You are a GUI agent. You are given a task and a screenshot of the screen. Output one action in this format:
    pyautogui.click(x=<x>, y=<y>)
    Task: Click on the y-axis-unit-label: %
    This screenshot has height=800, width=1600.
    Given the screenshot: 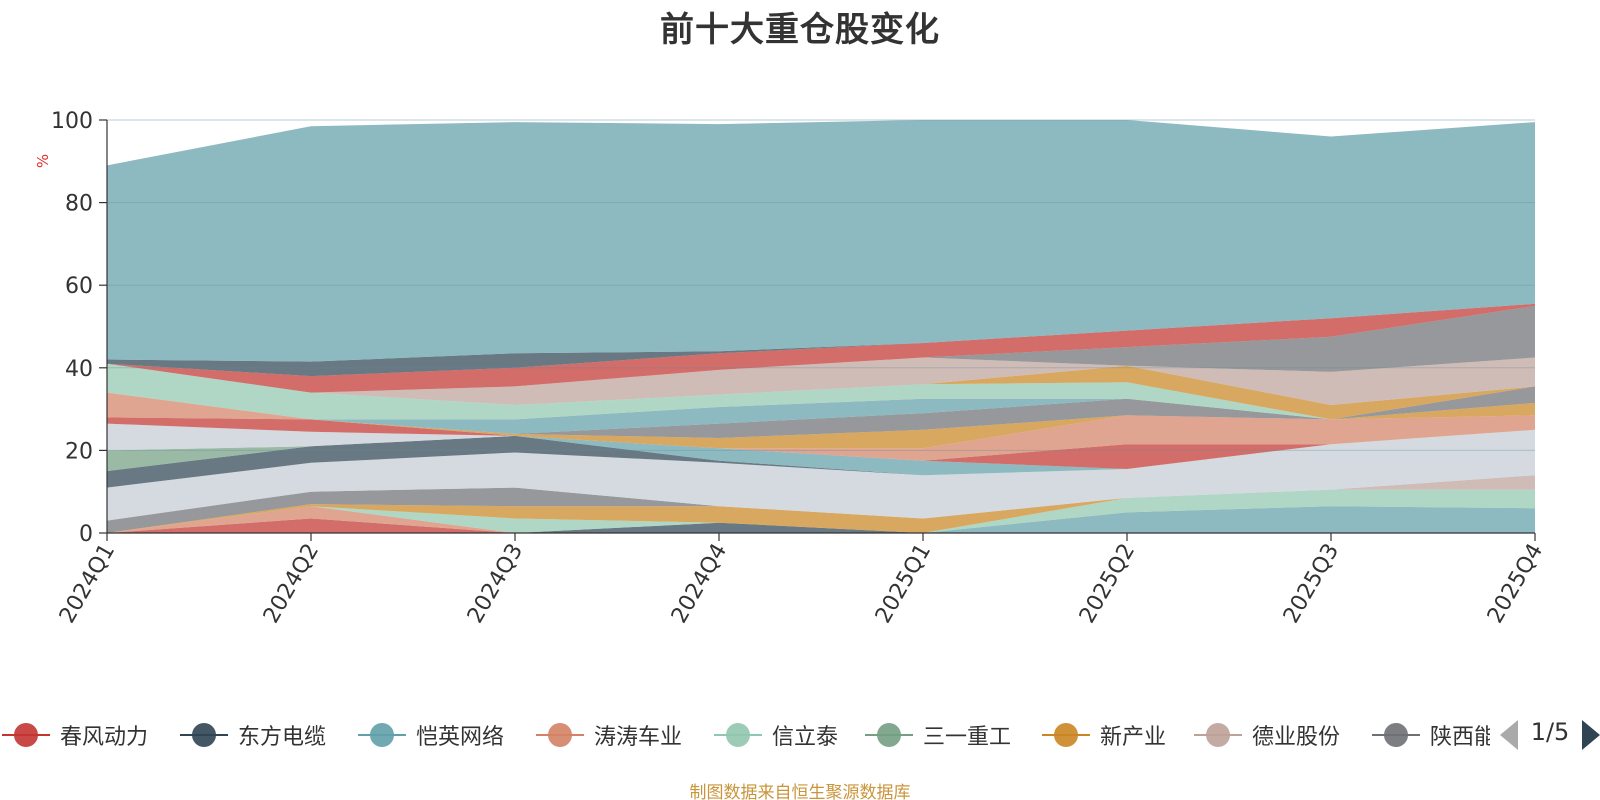 What is the action you would take?
    pyautogui.click(x=43, y=161)
    